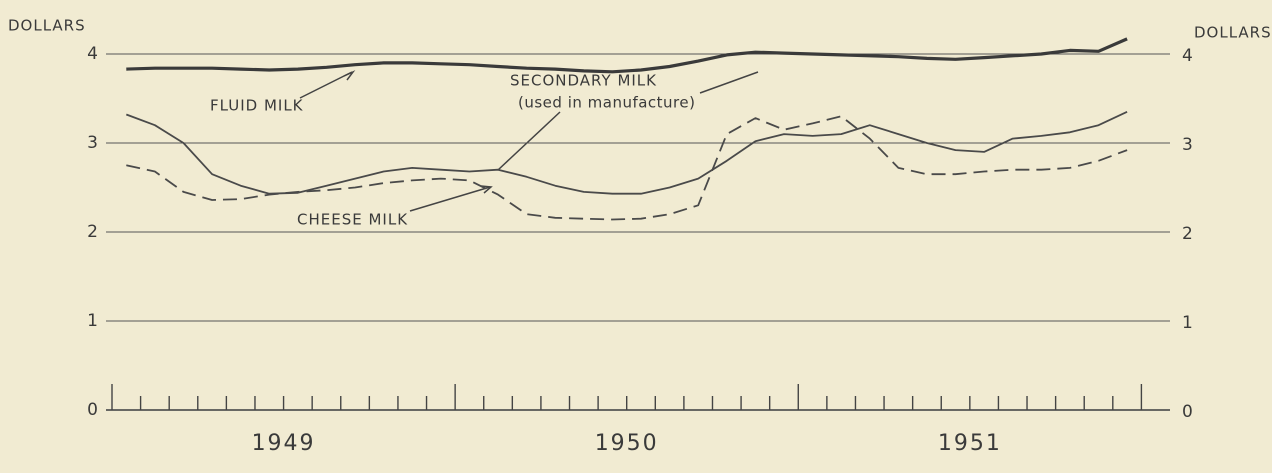 This screenshot has width=1272, height=473. I want to click on x-tick-label: 1949, so click(284, 443).